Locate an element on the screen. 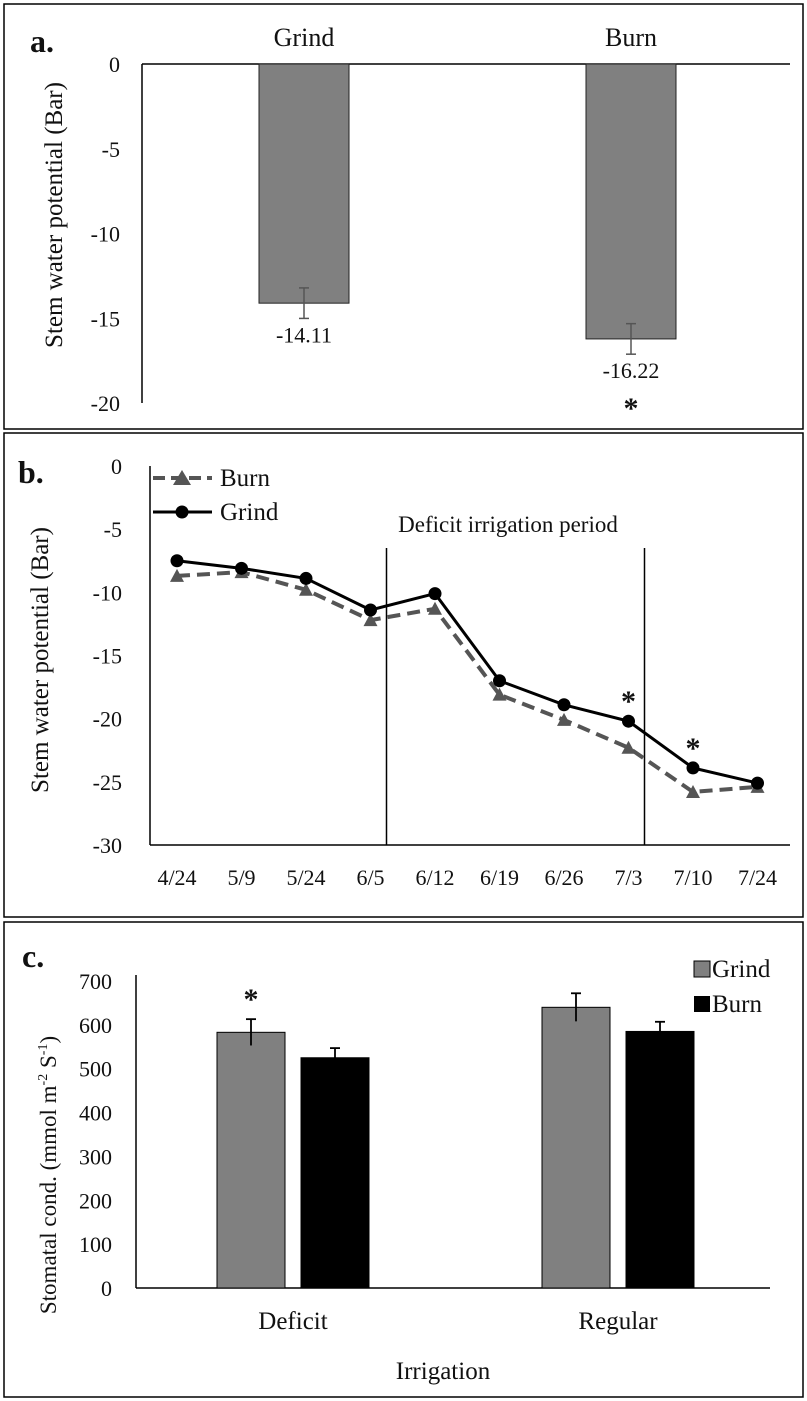 The image size is (807, 1401). panel-b-x-tick-label: 6/12 is located at coordinates (434, 877).